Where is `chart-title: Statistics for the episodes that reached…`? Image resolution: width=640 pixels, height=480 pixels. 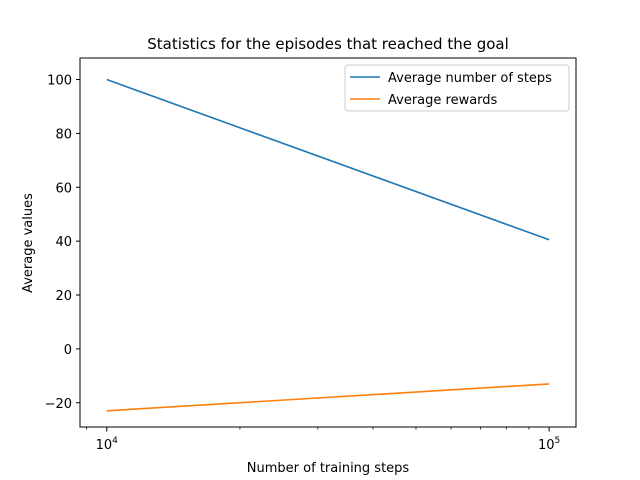
chart-title: Statistics for the episodes that reached… is located at coordinates (328, 44).